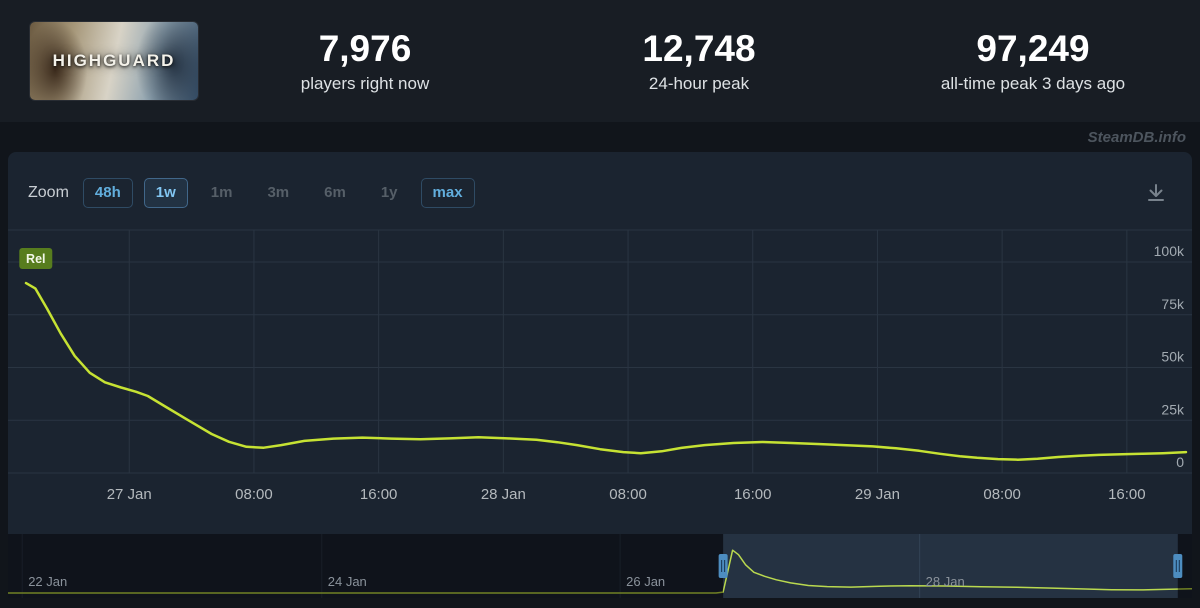 Image resolution: width=1200 pixels, height=608 pixels. Describe the element at coordinates (1180, 462) in the screenshot. I see `y-axis-label: 0` at that location.